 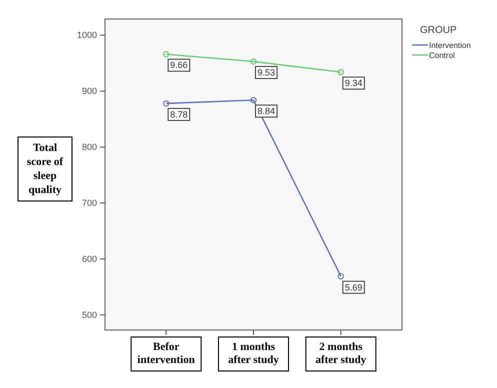 I want to click on legend-label: Control, so click(x=442, y=55).